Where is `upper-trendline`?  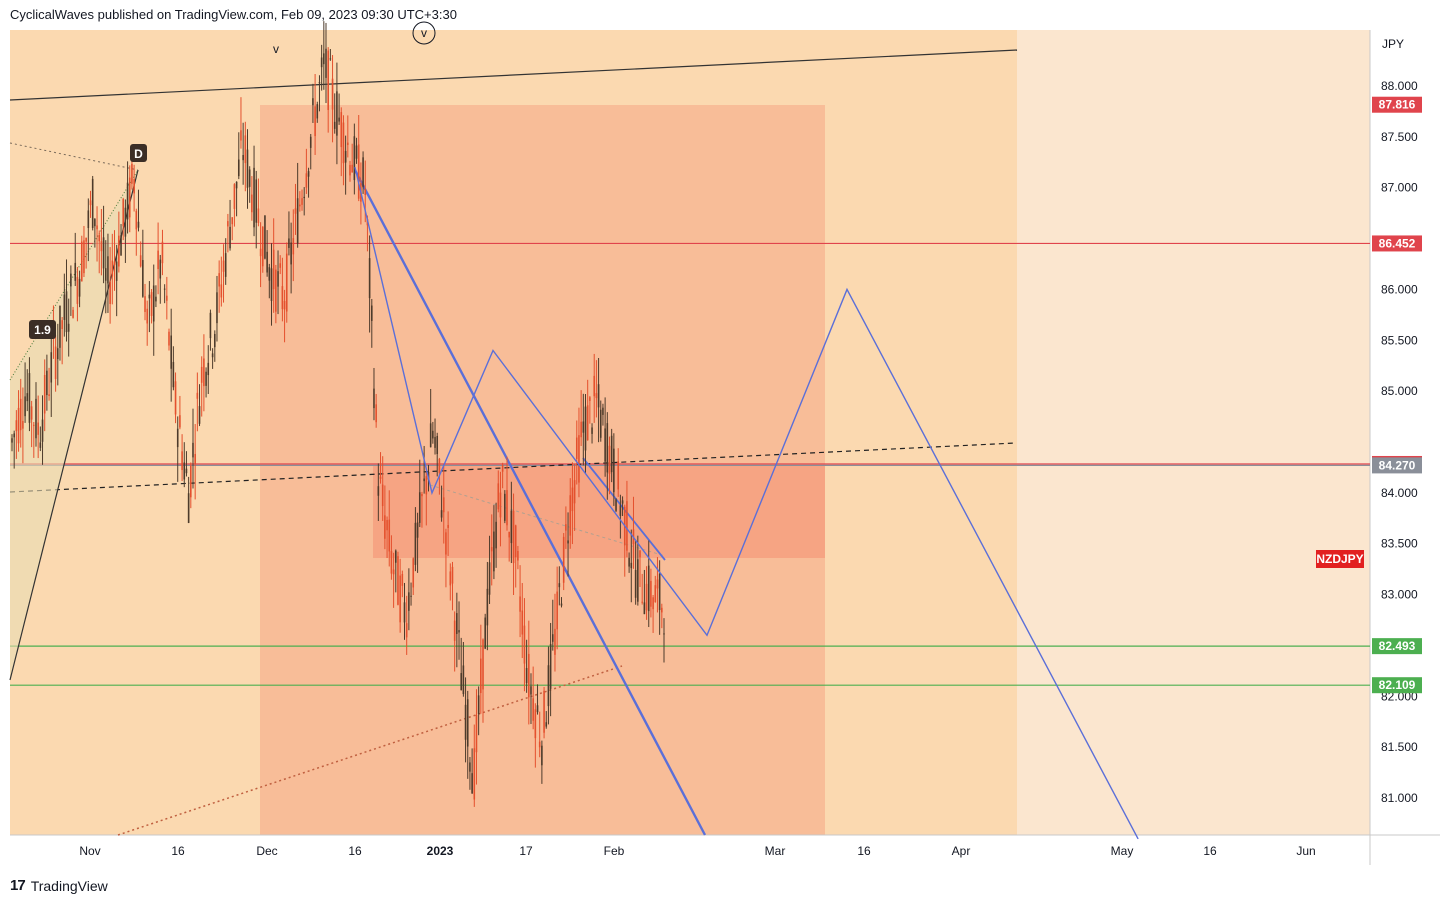
upper-trendline is located at coordinates (513, 75).